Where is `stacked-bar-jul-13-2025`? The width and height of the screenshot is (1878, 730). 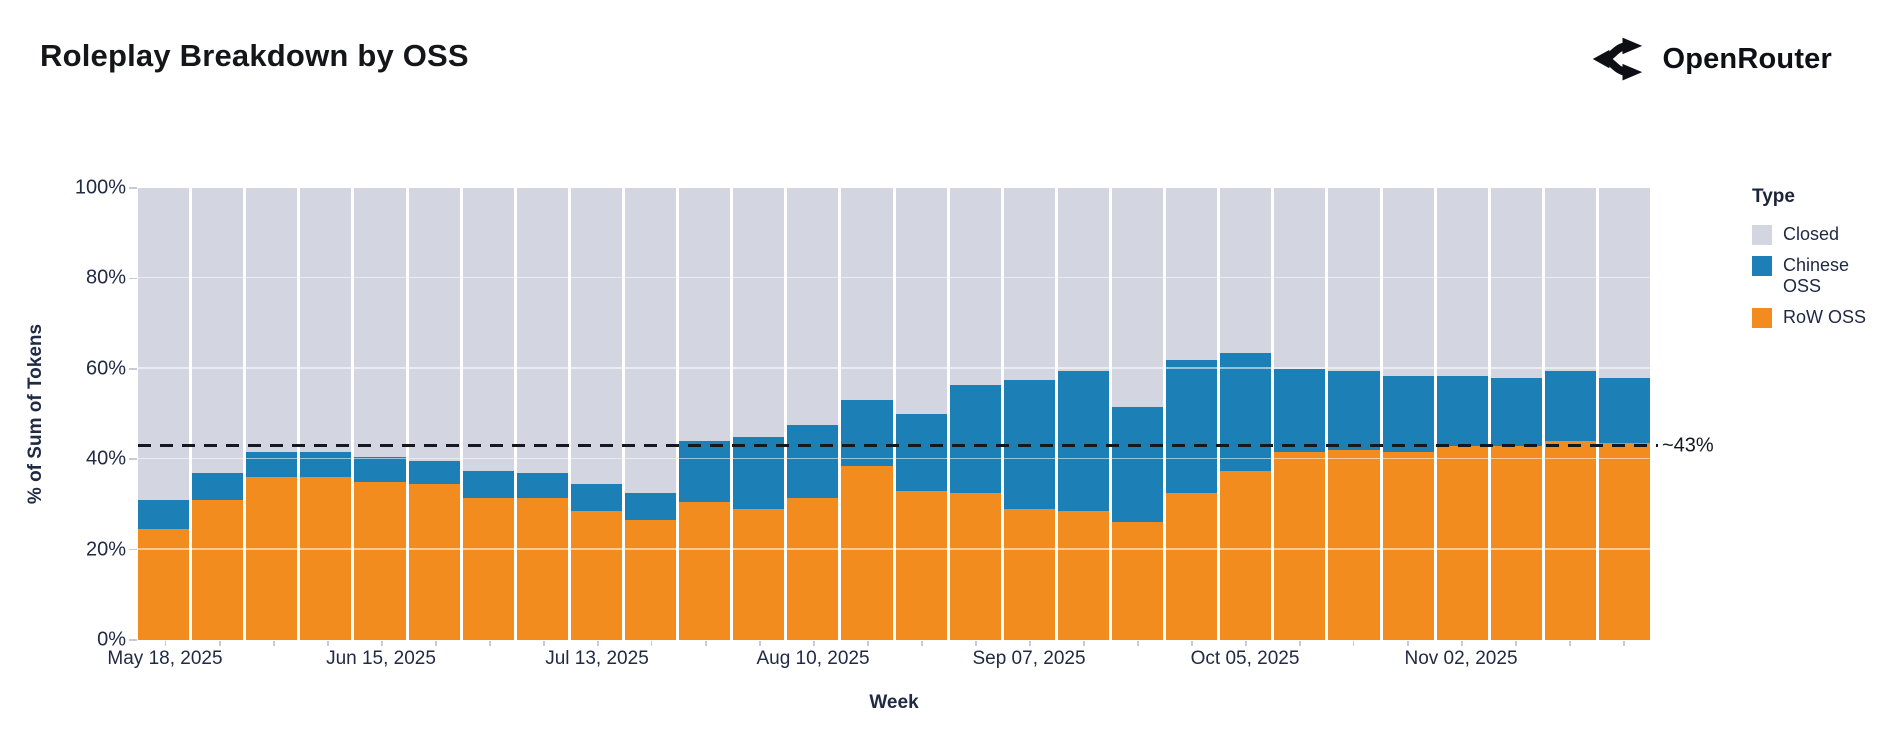
stacked-bar-jul-13-2025 is located at coordinates (596, 414).